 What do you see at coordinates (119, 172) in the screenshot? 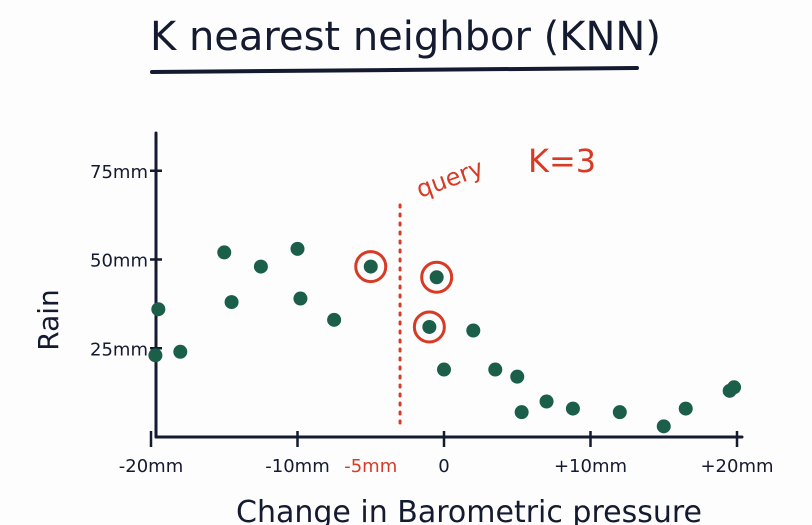
I see `y-tick-label: 75mm` at bounding box center [119, 172].